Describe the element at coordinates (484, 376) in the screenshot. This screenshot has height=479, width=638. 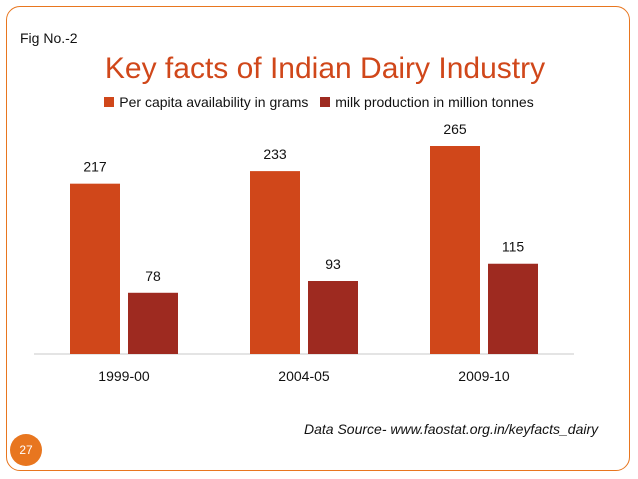
I see `x-tick-label-2009-10: 2009-10` at that location.